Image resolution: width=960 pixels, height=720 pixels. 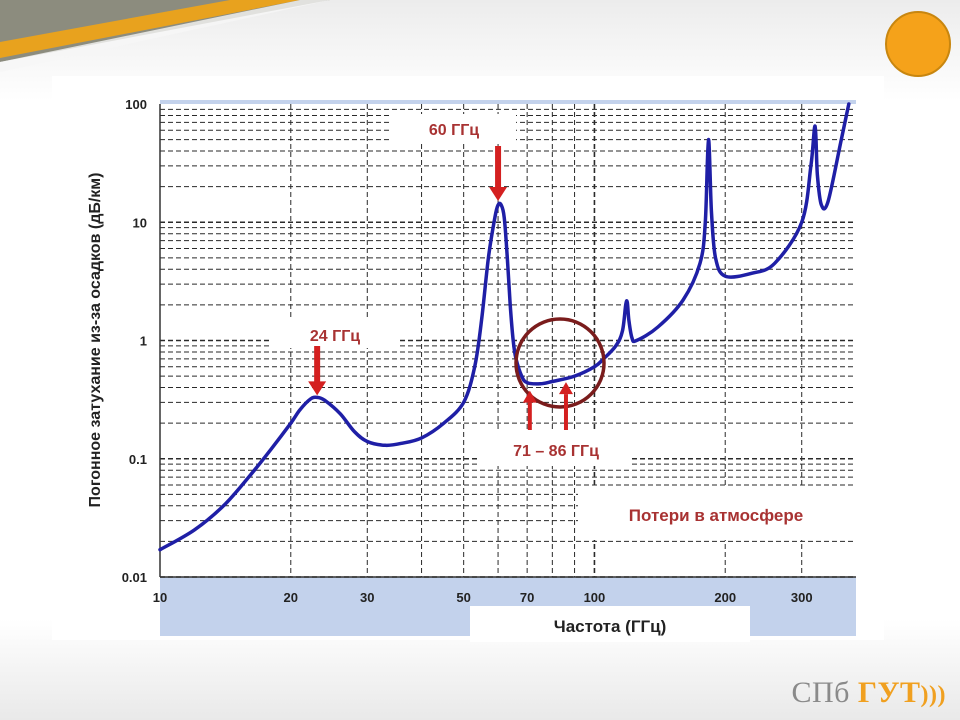 What do you see at coordinates (547, 406) in the screenshot?
I see `arrow-up-icon` at bounding box center [547, 406].